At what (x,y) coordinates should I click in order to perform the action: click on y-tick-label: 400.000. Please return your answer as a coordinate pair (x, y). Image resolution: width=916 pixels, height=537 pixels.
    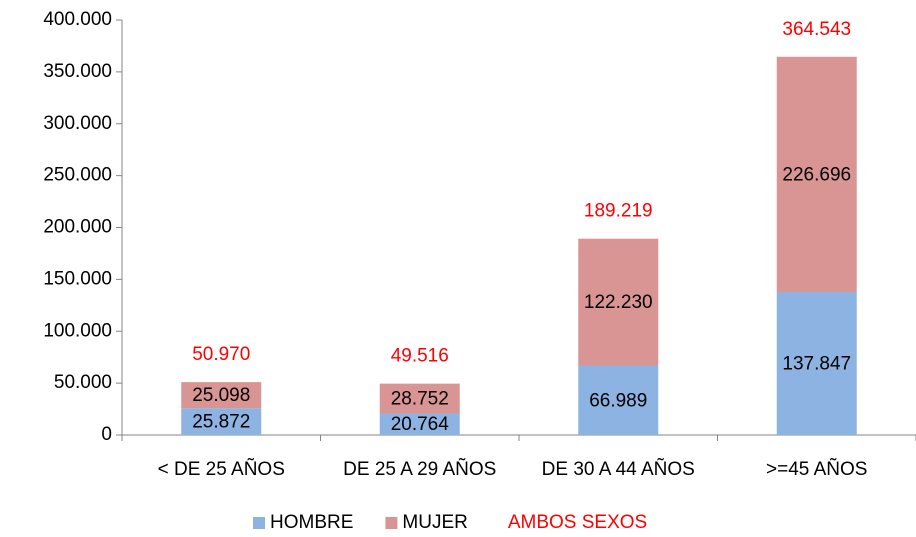
    Looking at the image, I should click on (77, 19).